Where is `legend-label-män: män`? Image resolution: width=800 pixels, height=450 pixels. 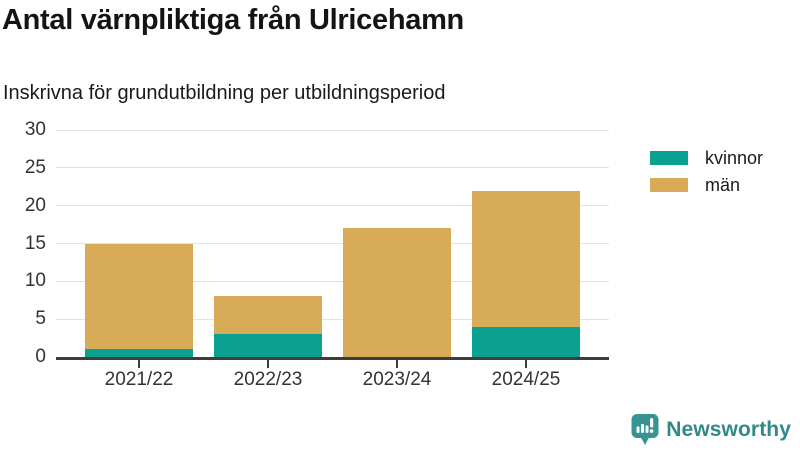
legend-label-män: män is located at coordinates (723, 184).